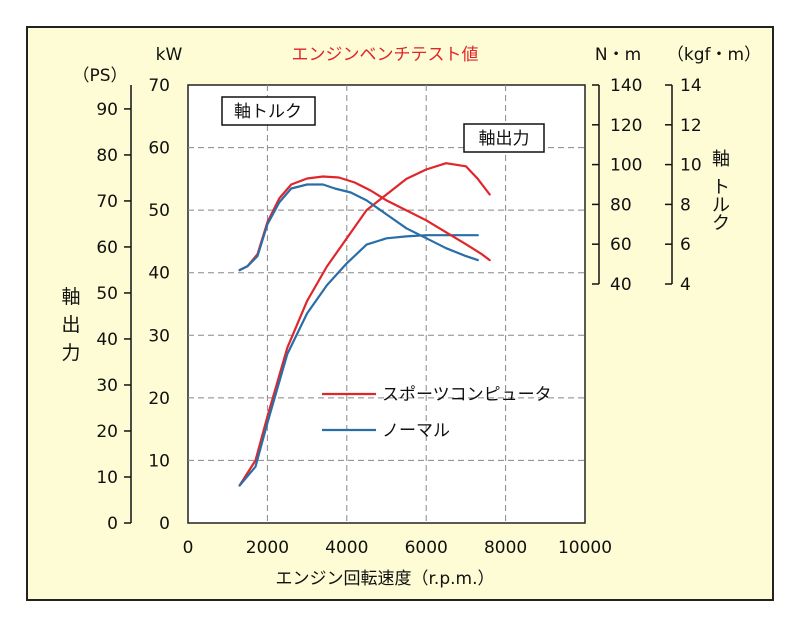 The height and width of the screenshot is (629, 800). I want to click on legend: スポーツコンピュータ ノーマル, so click(437, 413).